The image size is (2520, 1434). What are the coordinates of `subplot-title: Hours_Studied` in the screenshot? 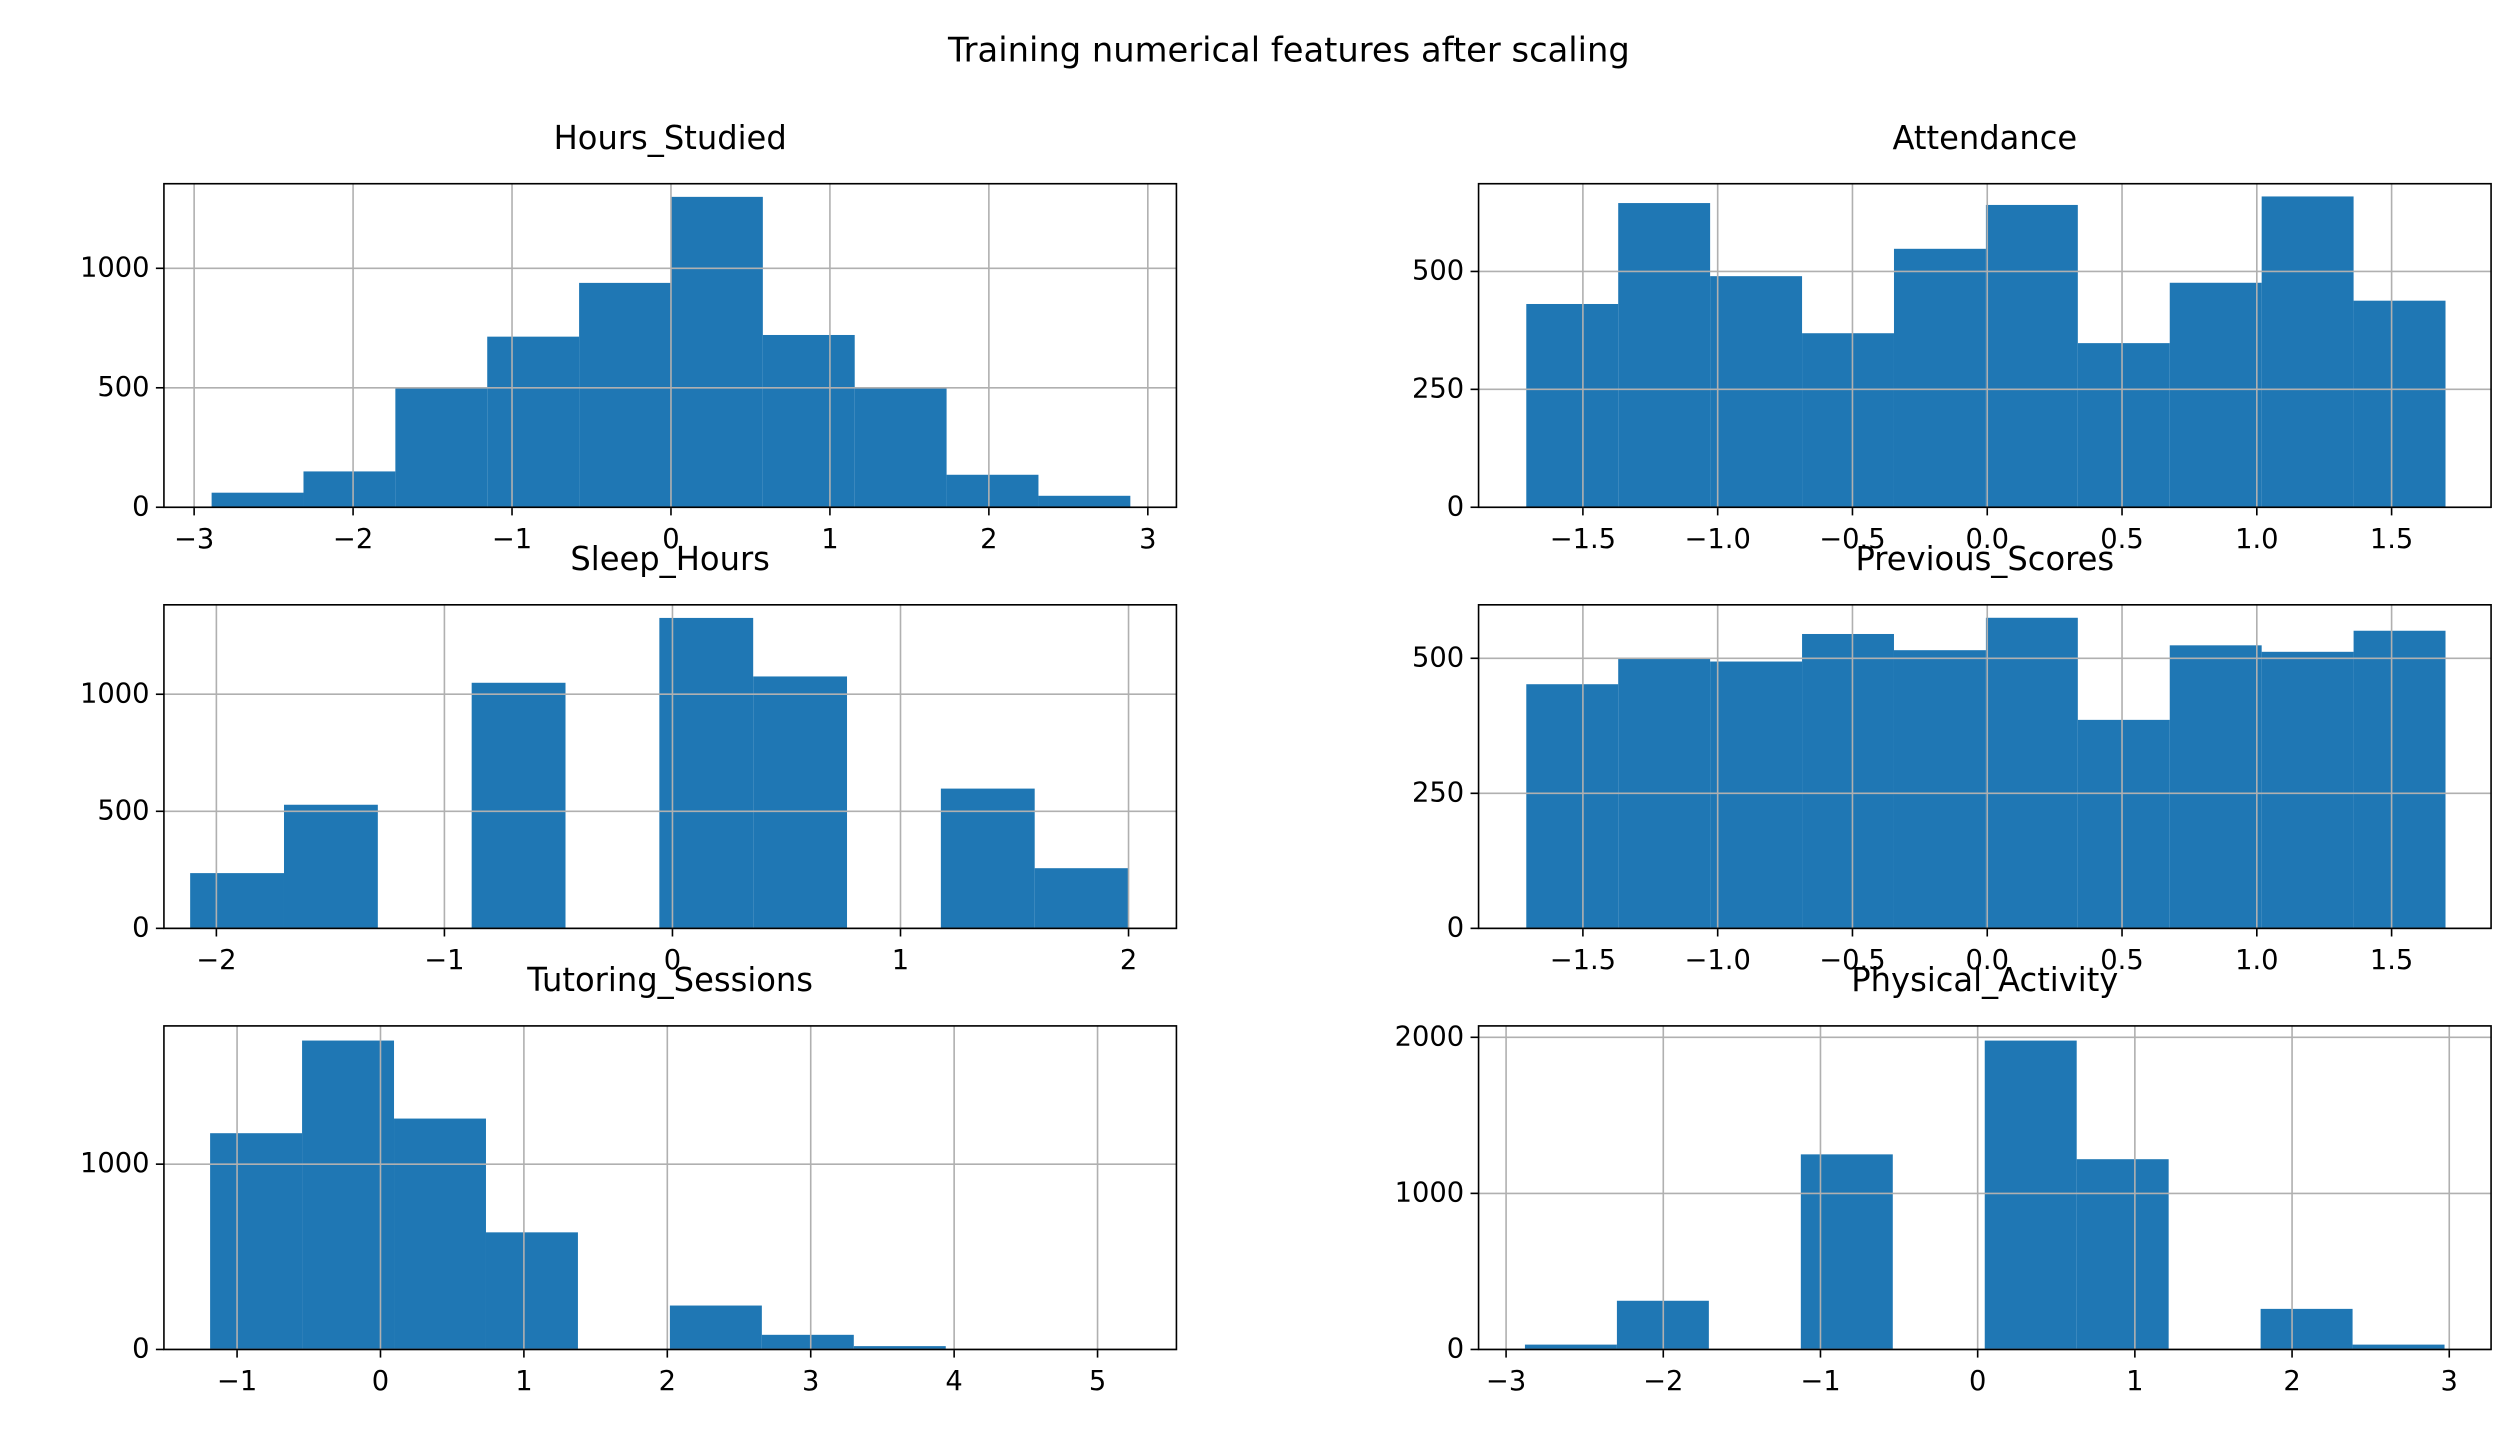 It's located at (670, 138).